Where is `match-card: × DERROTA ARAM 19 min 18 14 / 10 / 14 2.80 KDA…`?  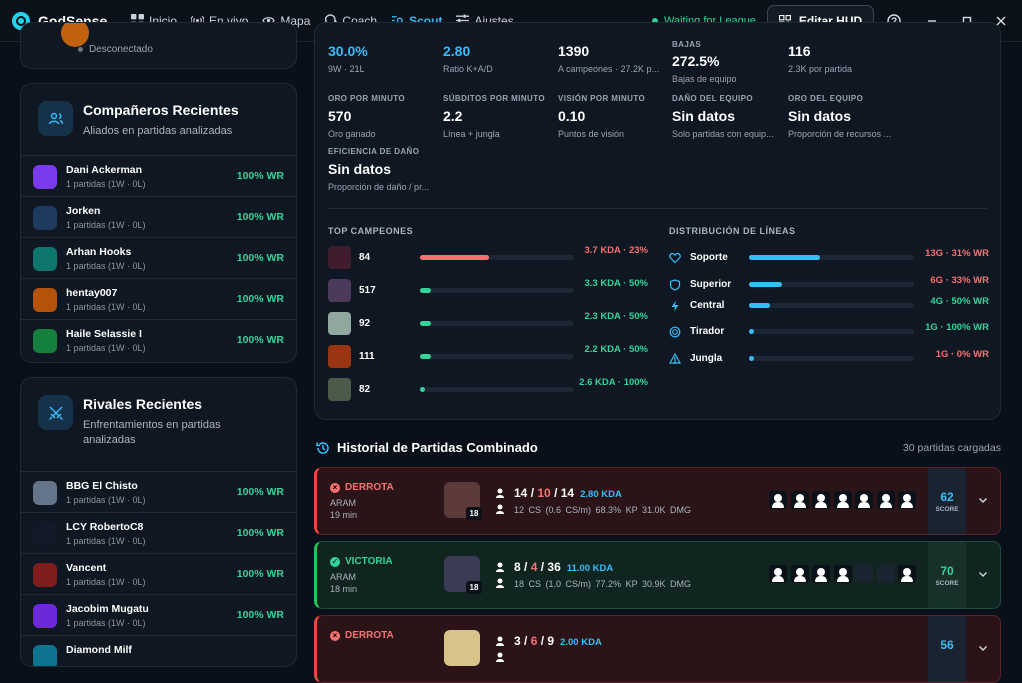 match-card: × DERROTA ARAM 19 min 18 14 / 10 / 14 2.80 KDA… is located at coordinates (657, 501).